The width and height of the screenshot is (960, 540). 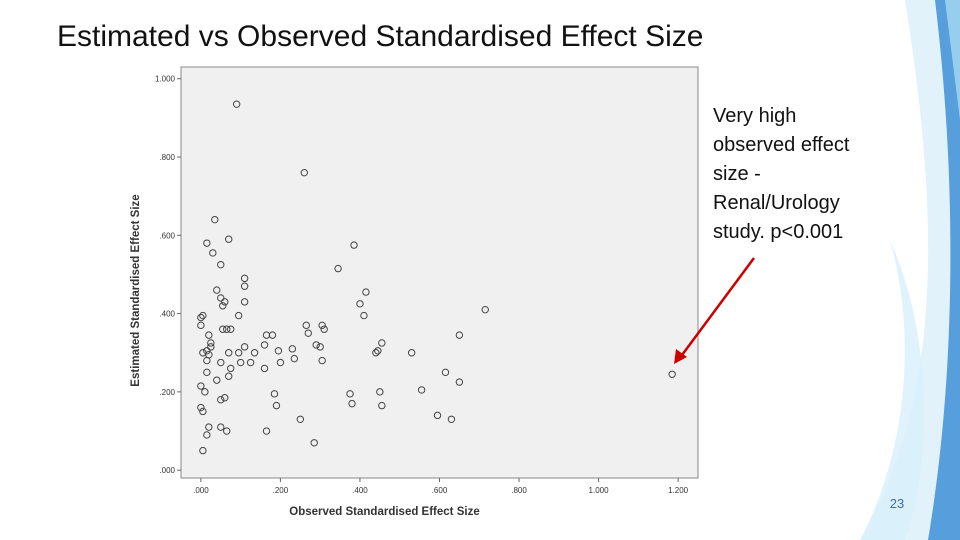 I want to click on x-tick-label: .400, so click(x=360, y=490).